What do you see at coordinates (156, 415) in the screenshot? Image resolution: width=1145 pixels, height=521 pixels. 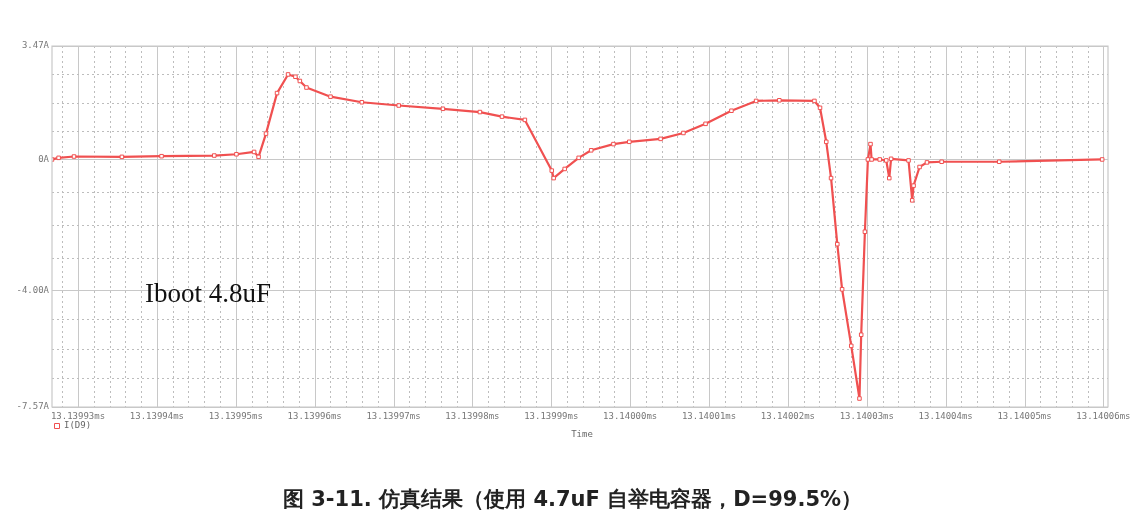 I see `x-tick-label: 13.13994ms` at bounding box center [156, 415].